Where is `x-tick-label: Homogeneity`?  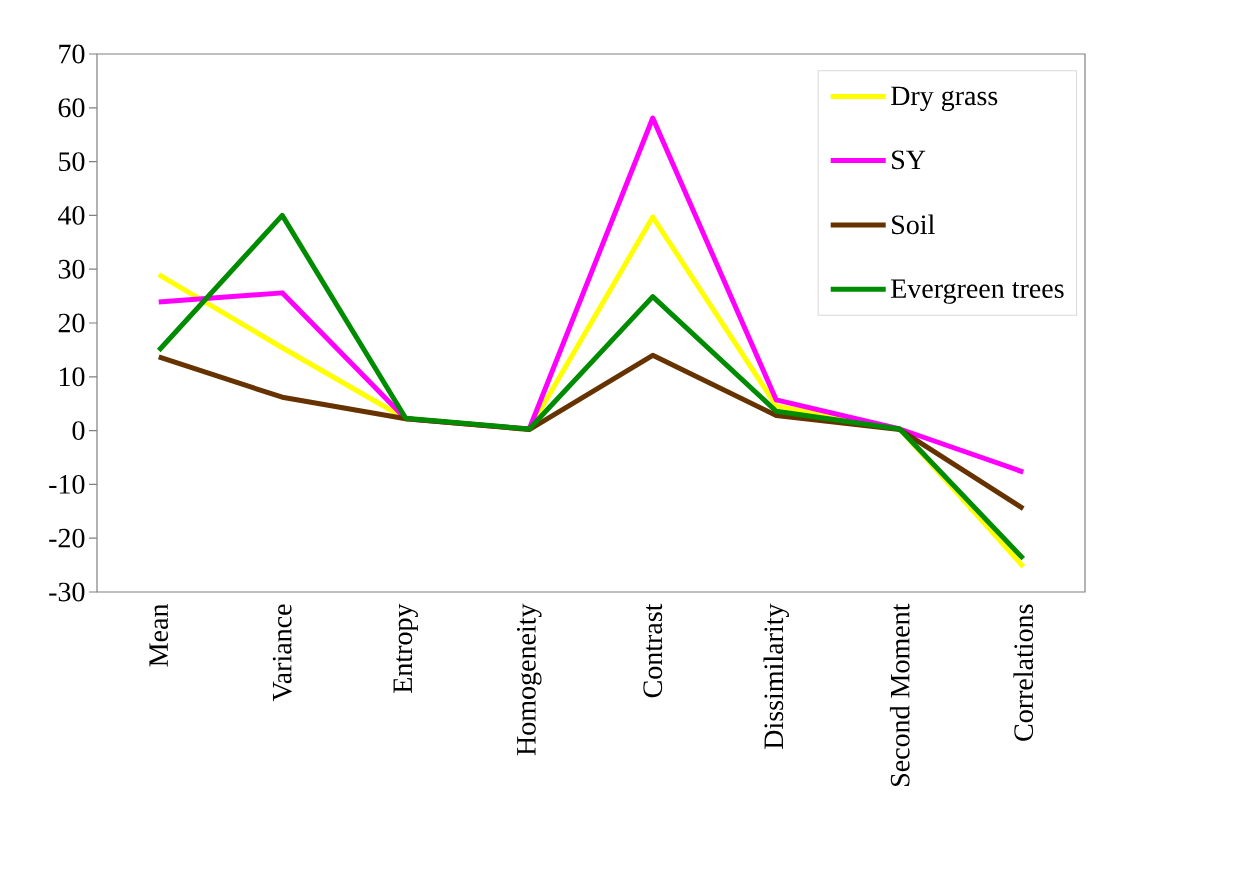 x-tick-label: Homogeneity is located at coordinates (529, 679).